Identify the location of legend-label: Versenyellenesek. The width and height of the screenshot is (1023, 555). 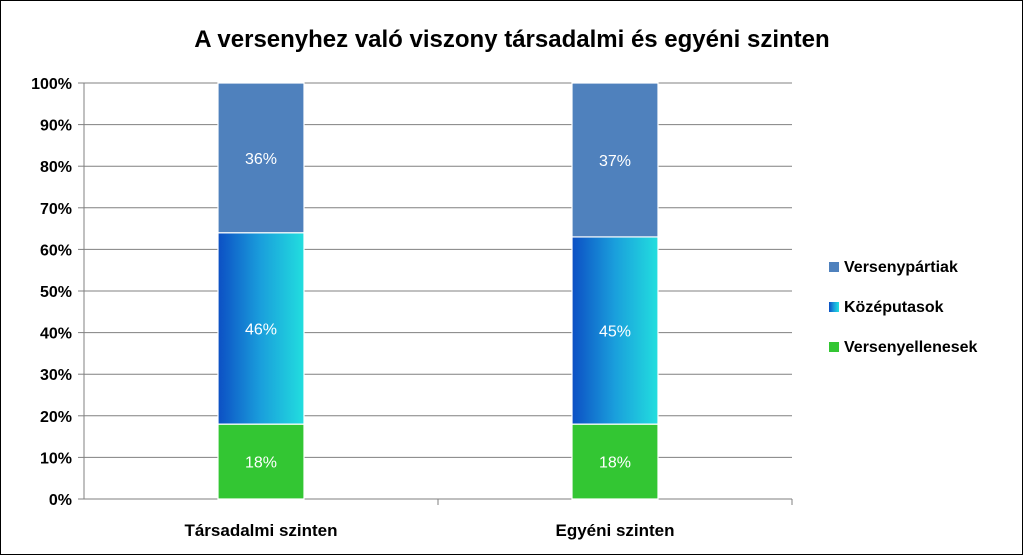
(911, 347).